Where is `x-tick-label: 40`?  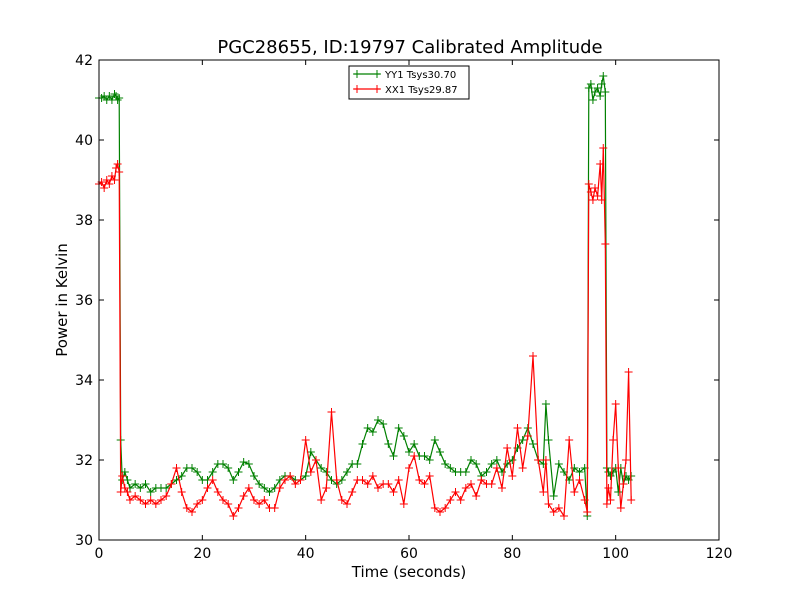
x-tick-label: 40 is located at coordinates (306, 554).